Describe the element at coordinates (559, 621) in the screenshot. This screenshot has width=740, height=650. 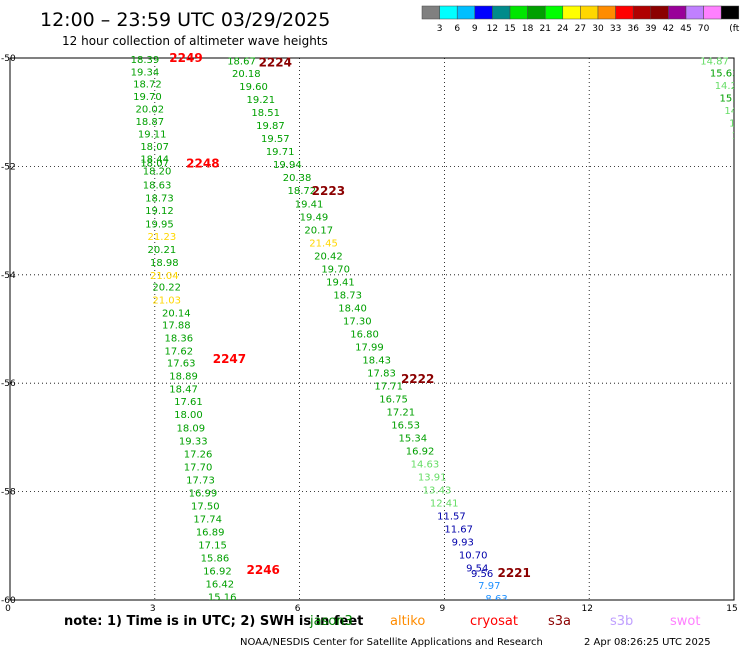
I see `satellite-legend-item: s3a` at that location.